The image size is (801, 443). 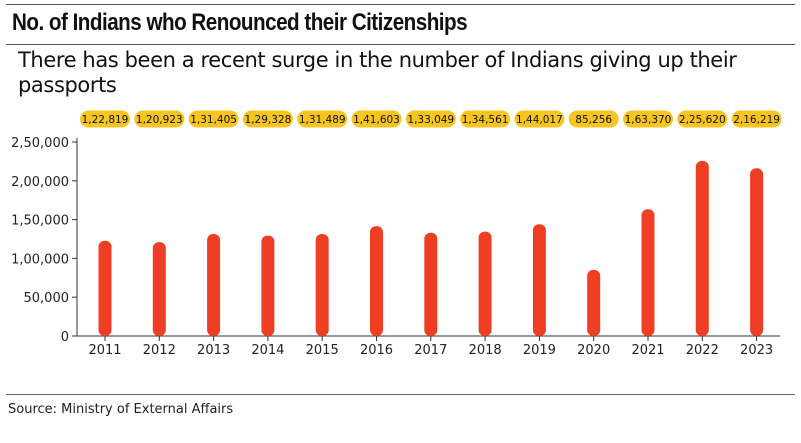 I want to click on bar-2016, so click(x=376, y=281).